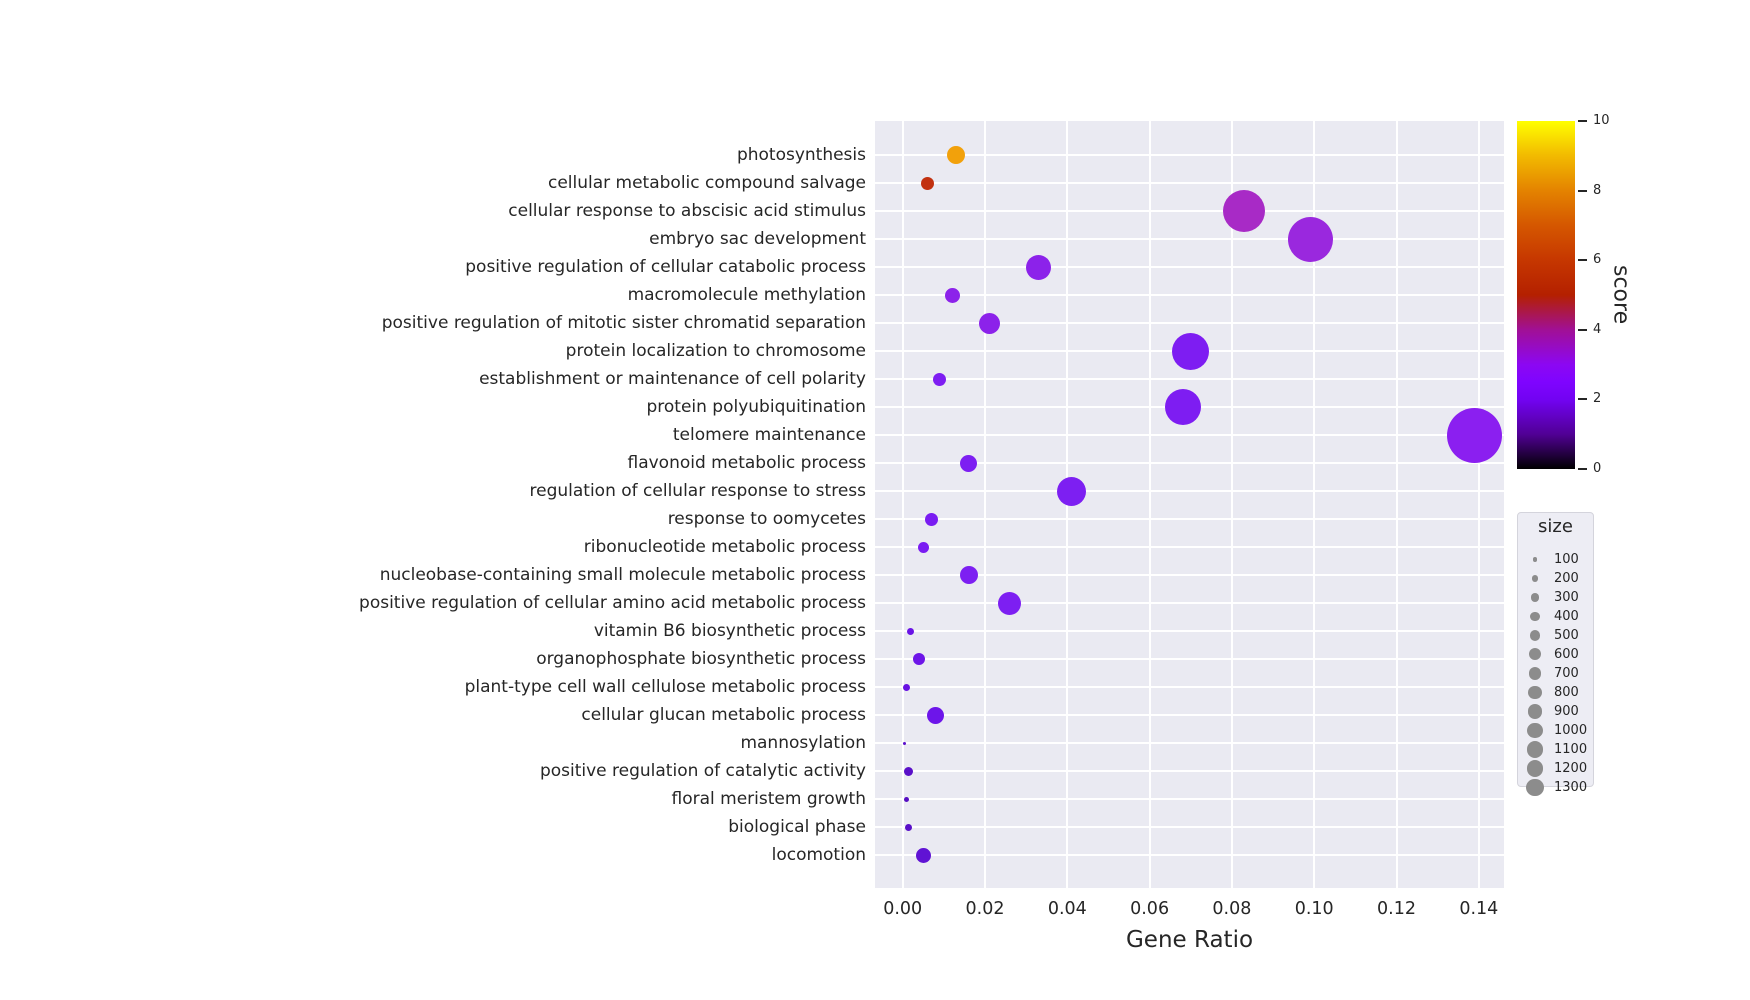  I want to click on size-legend-entry: 1000, so click(1555, 730).